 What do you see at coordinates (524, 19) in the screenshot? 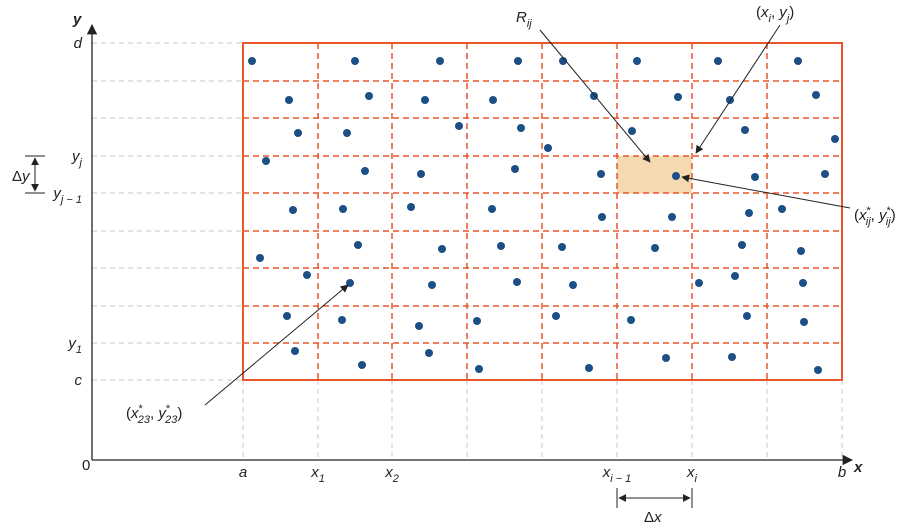
I see `rij-label: Rij` at bounding box center [524, 19].